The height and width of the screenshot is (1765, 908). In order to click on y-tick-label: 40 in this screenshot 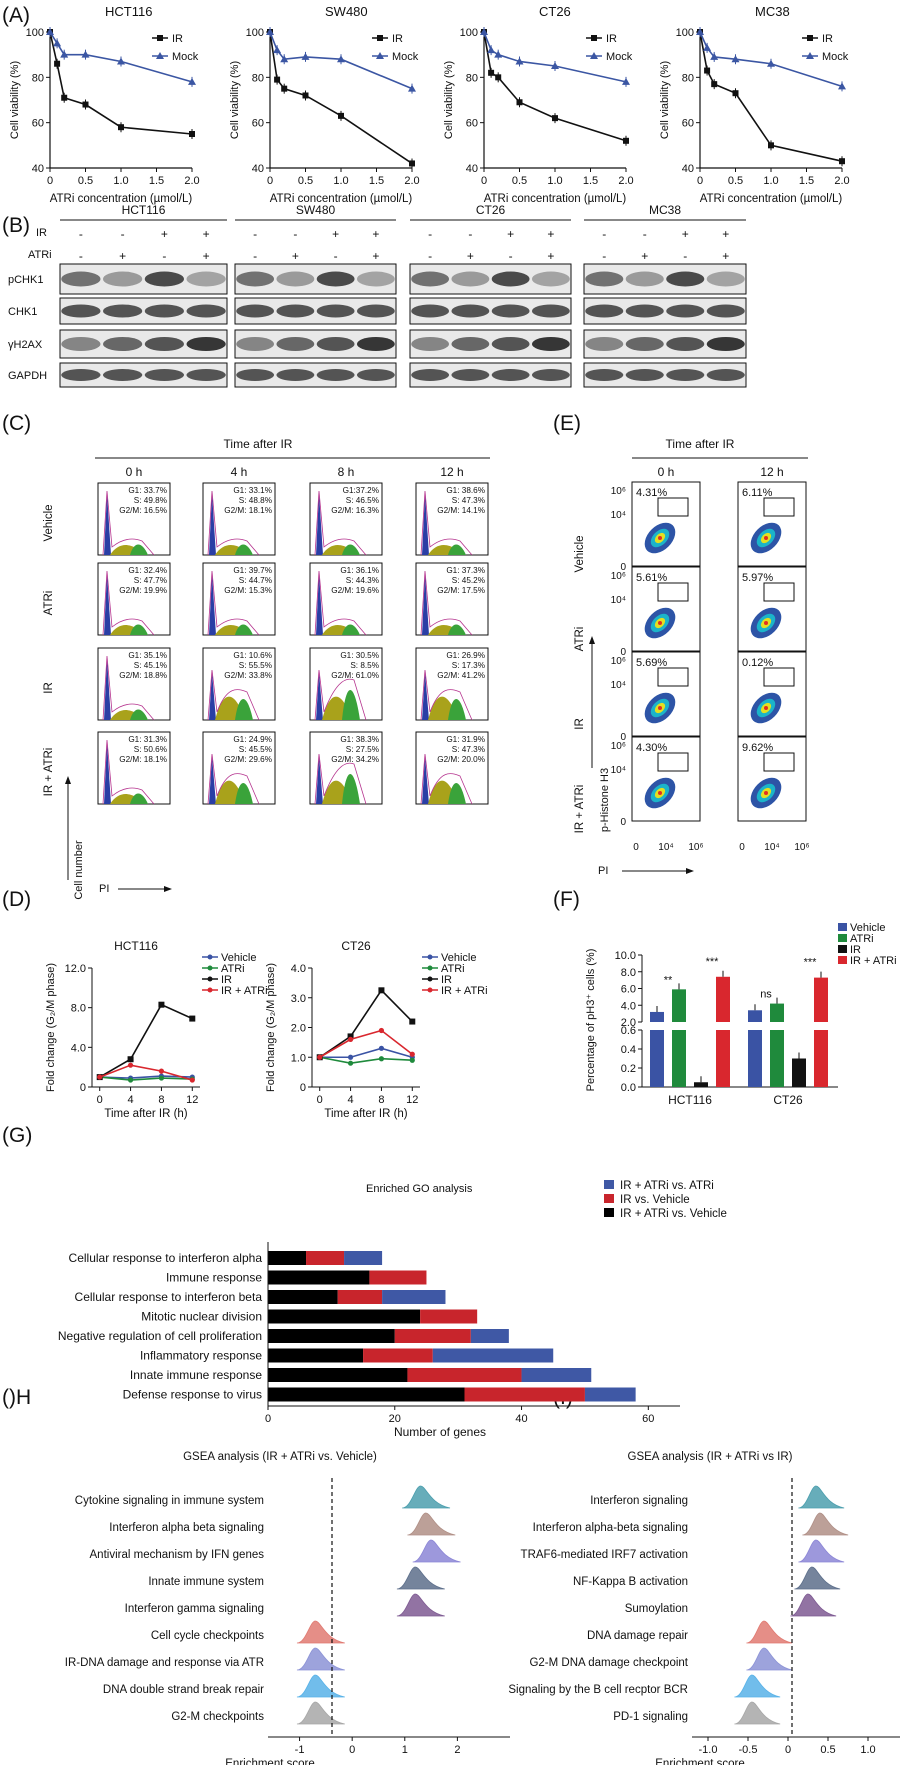, I will do `click(38, 169)`.